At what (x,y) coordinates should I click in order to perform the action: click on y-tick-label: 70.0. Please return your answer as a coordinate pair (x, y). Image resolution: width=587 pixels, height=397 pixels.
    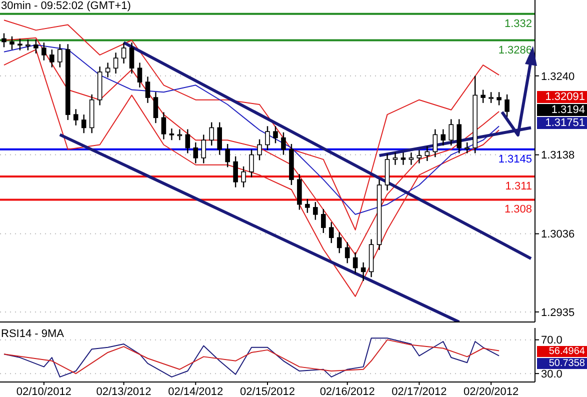
    Looking at the image, I should click on (551, 340).